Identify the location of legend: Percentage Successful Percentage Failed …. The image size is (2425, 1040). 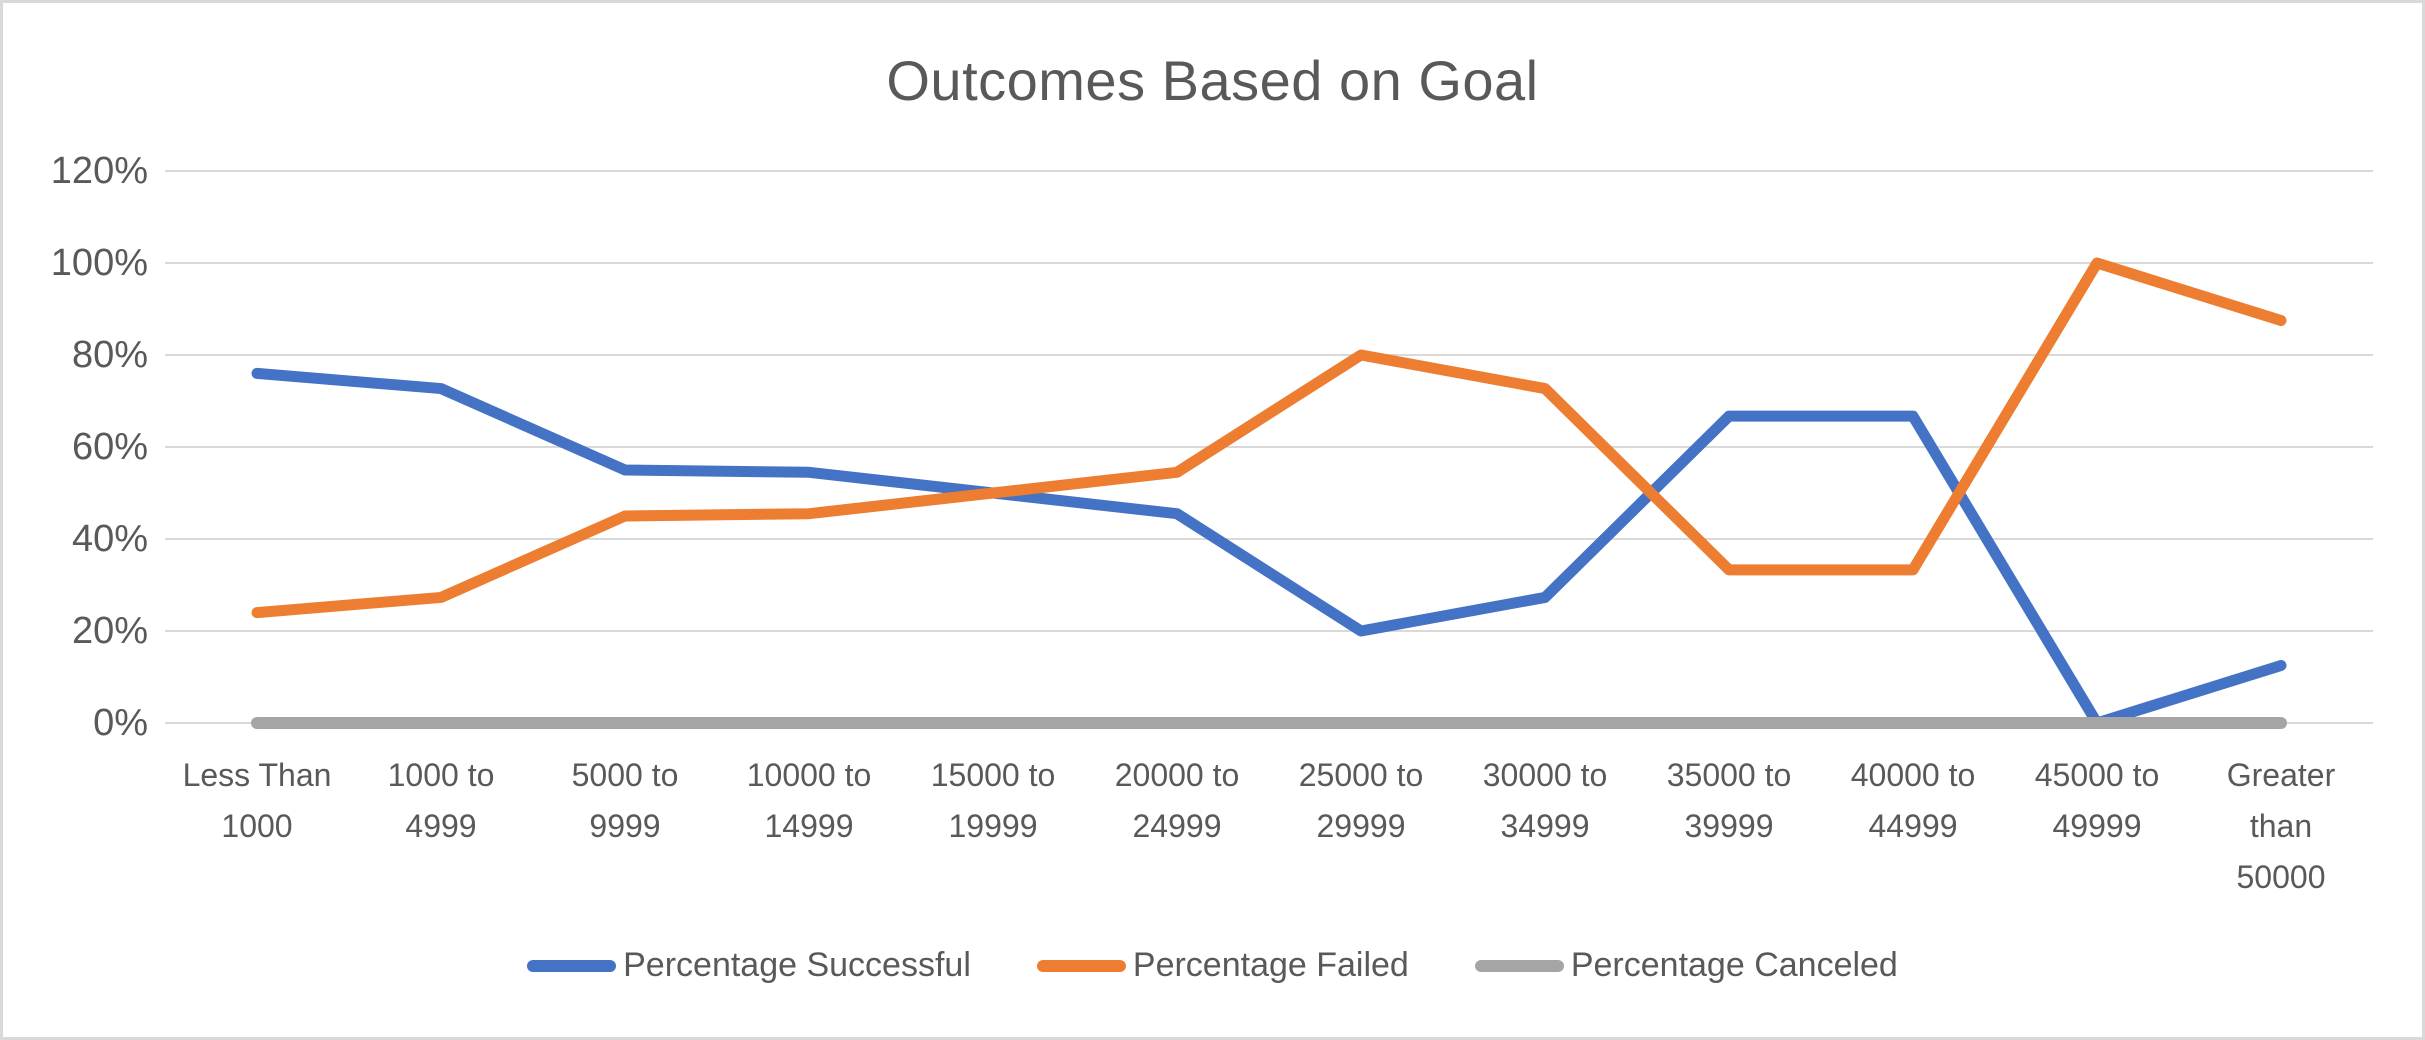
(1212, 965).